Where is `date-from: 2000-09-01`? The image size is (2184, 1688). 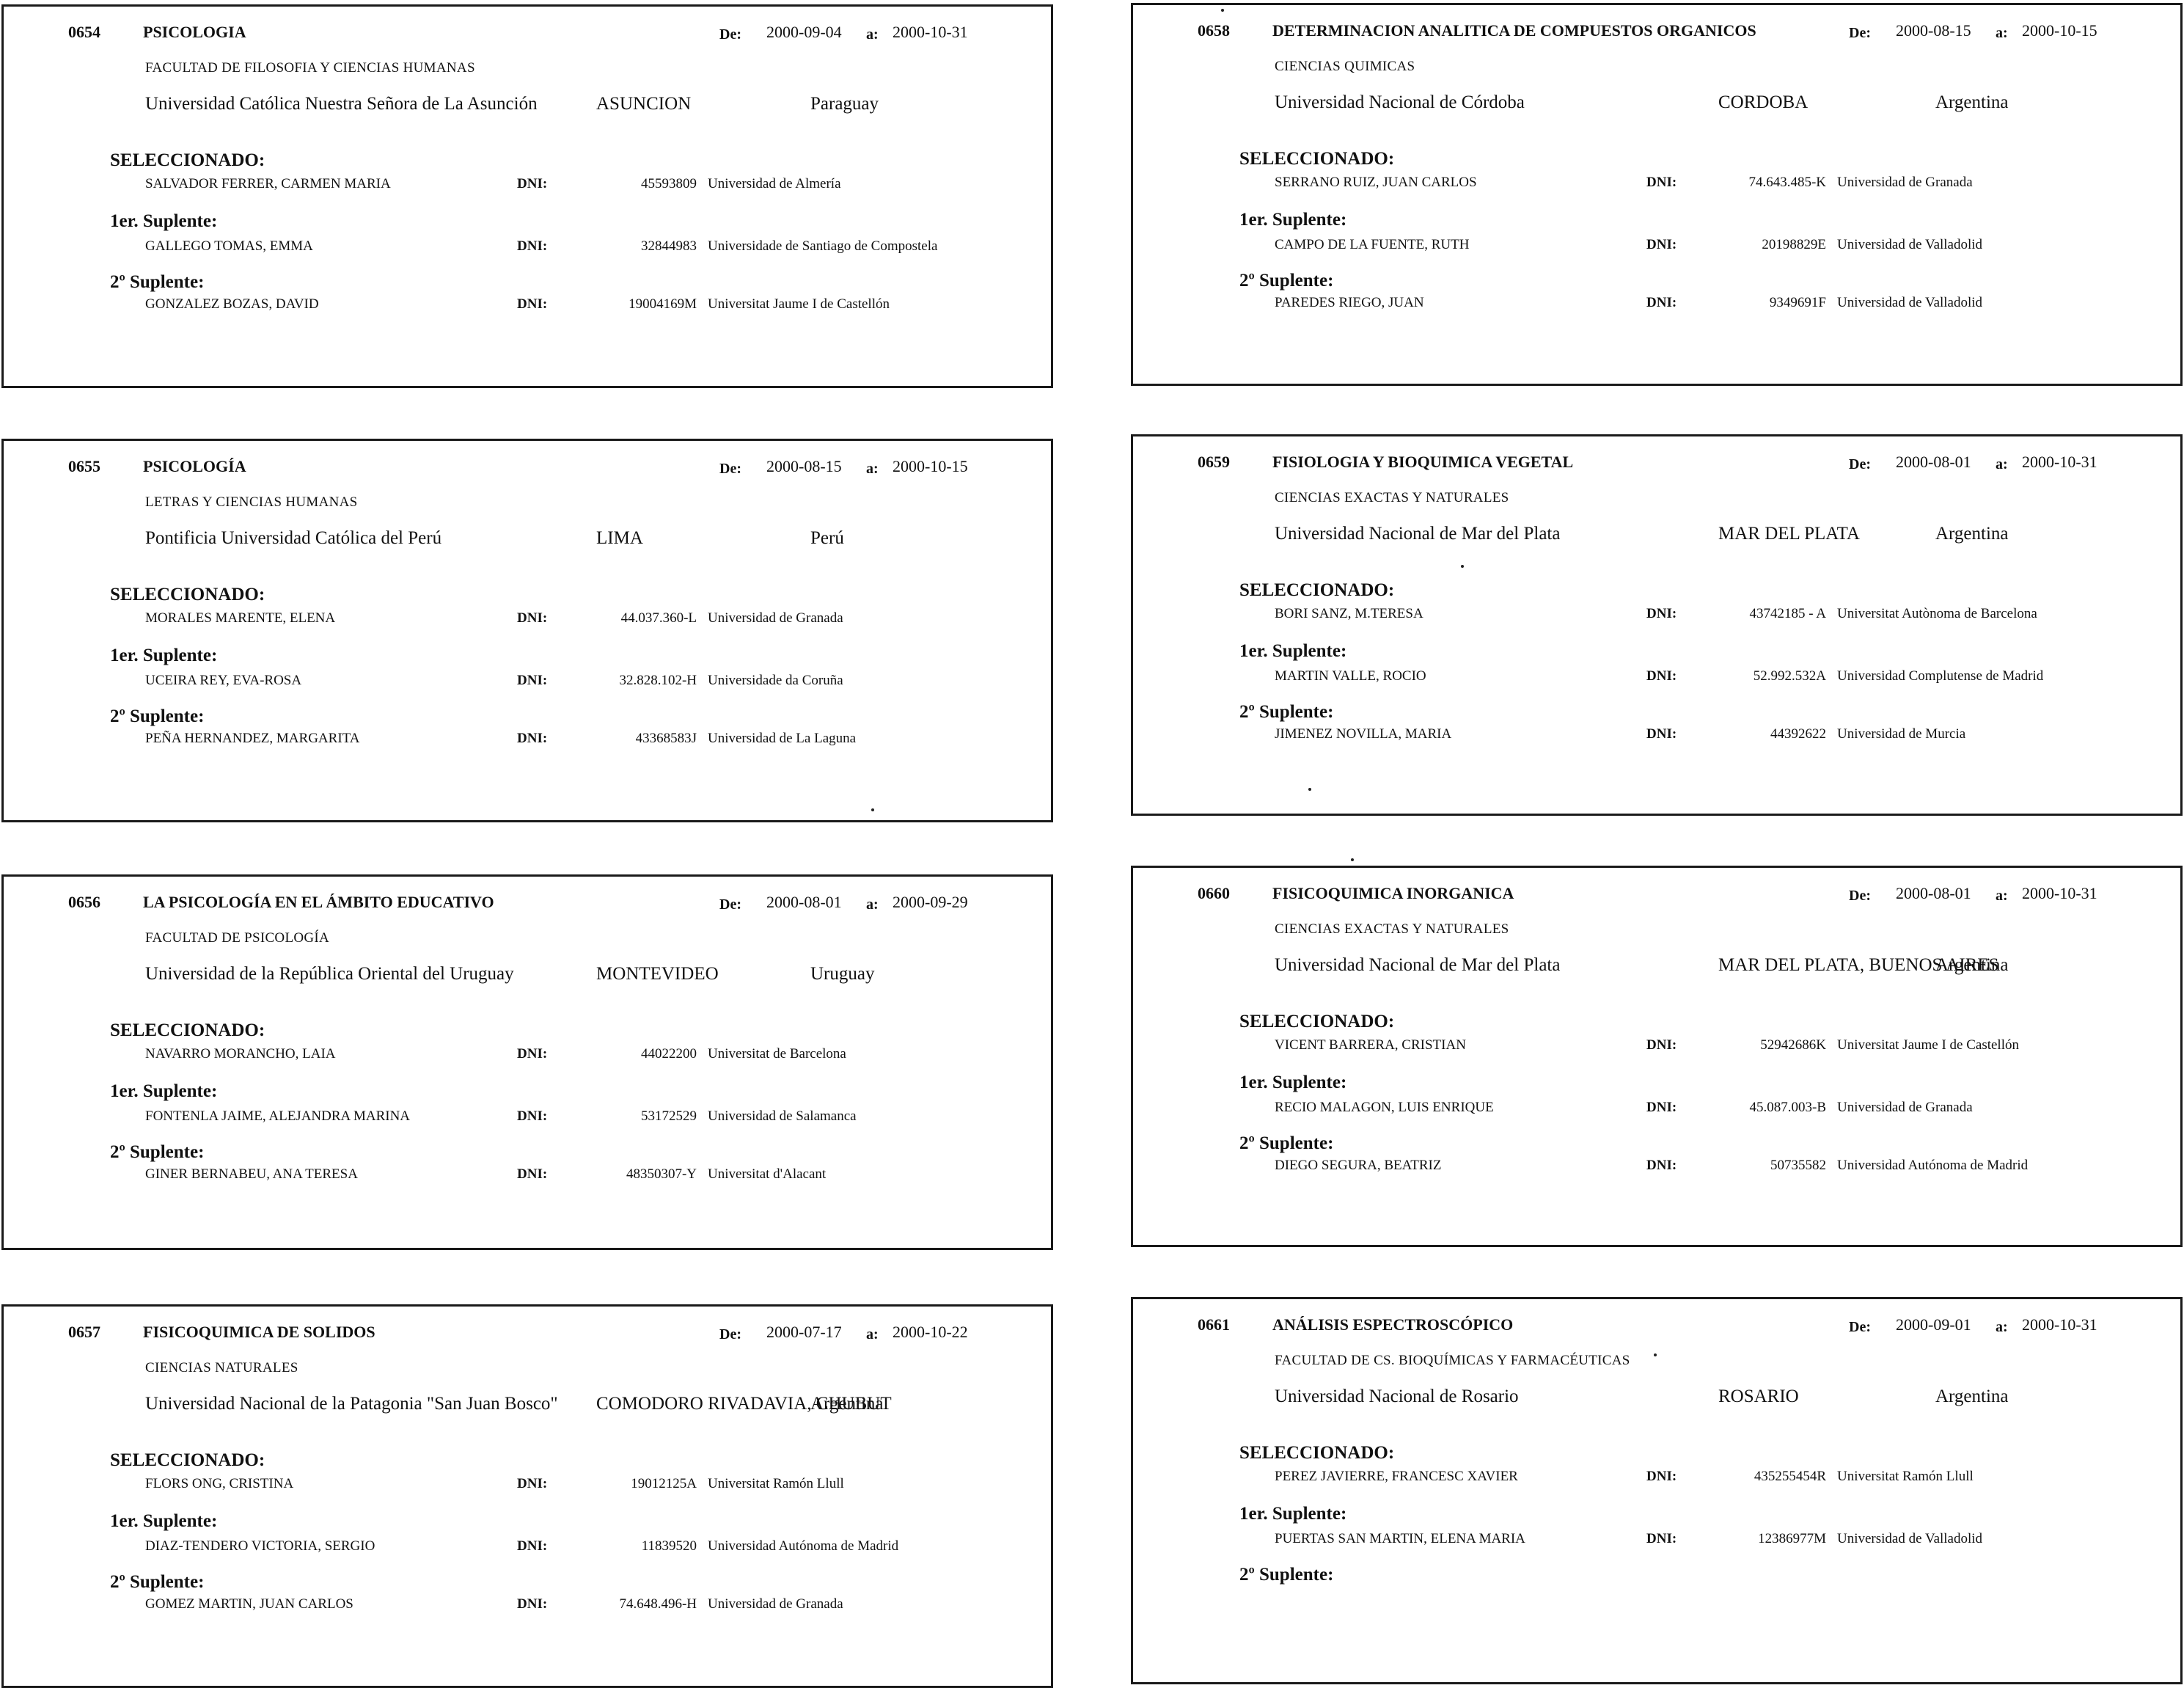
date-from: 2000-09-01 is located at coordinates (1934, 1324).